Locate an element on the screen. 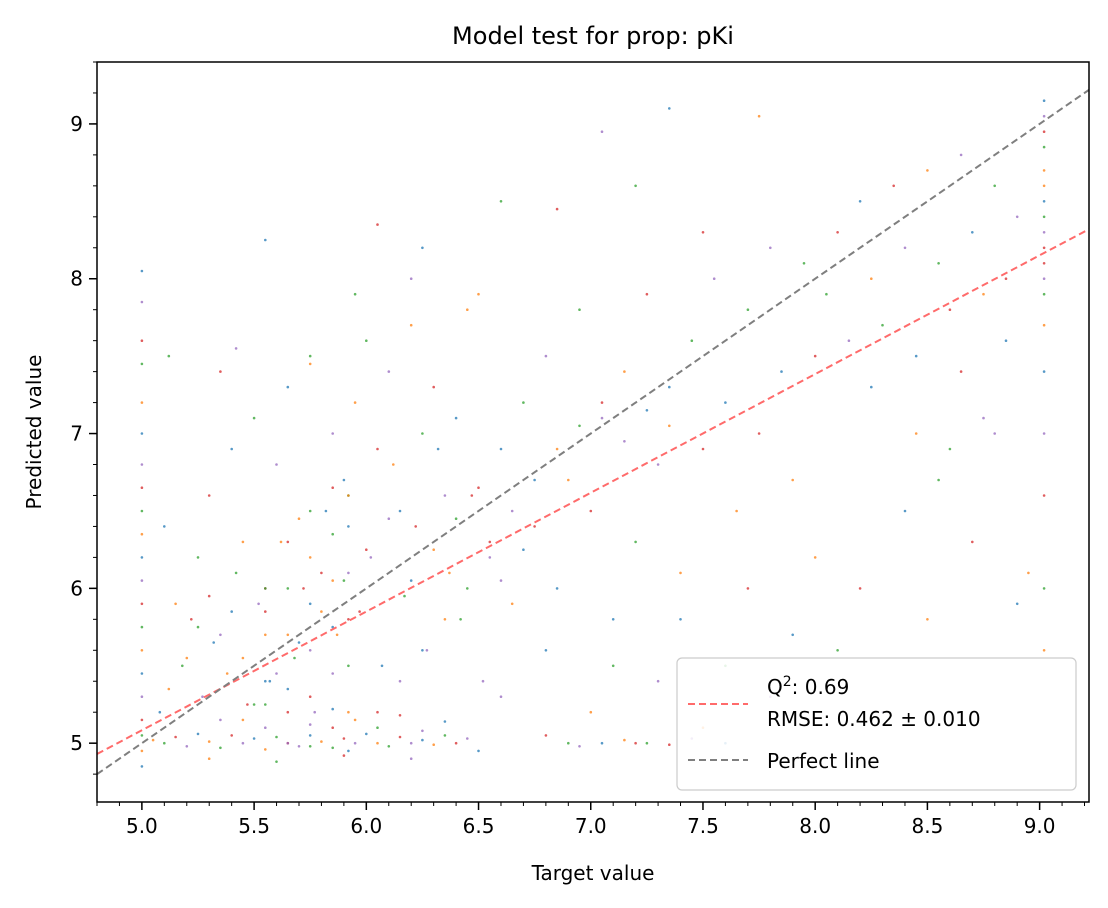 This screenshot has height=908, width=1108. x-tick-label: 7.0 is located at coordinates (591, 826).